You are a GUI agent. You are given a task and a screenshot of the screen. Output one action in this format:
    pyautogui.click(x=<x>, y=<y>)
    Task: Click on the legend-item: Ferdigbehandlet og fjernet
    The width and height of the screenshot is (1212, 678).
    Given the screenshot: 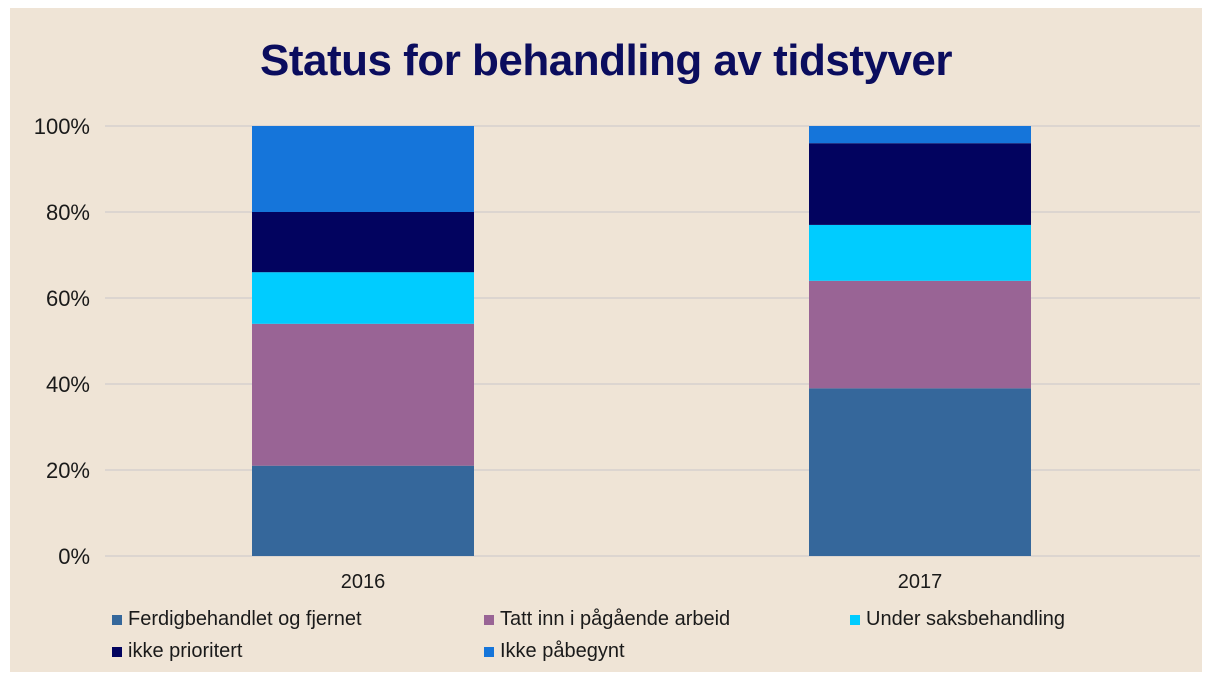 What is the action you would take?
    pyautogui.click(x=237, y=619)
    